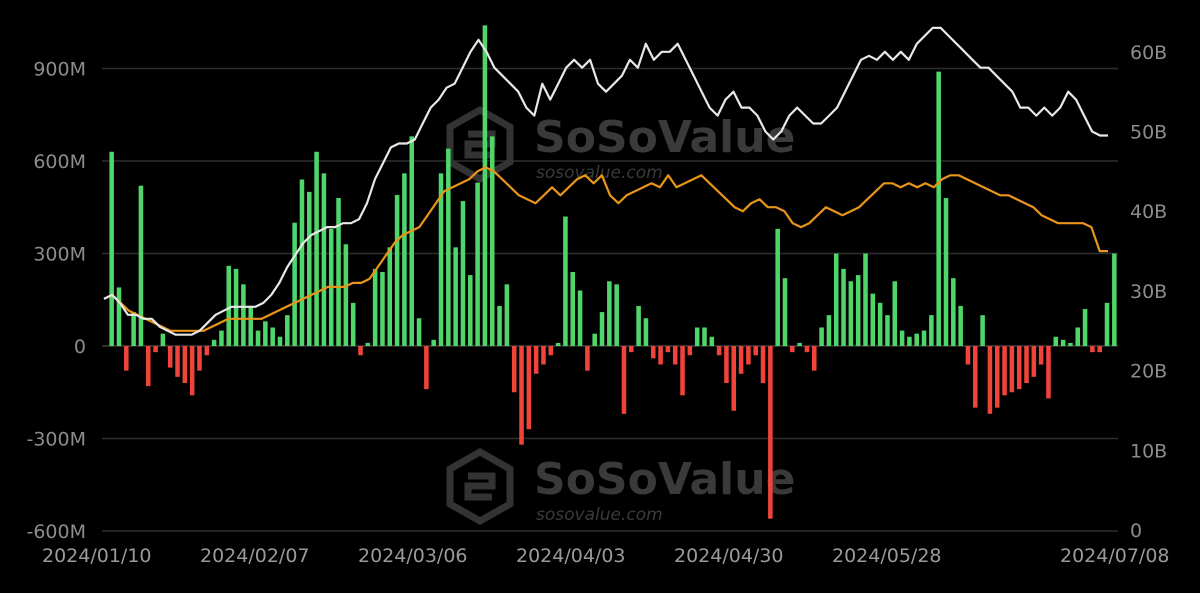 This screenshot has height=593, width=1200. I want to click on left-tick-label: 600M, so click(59, 162).